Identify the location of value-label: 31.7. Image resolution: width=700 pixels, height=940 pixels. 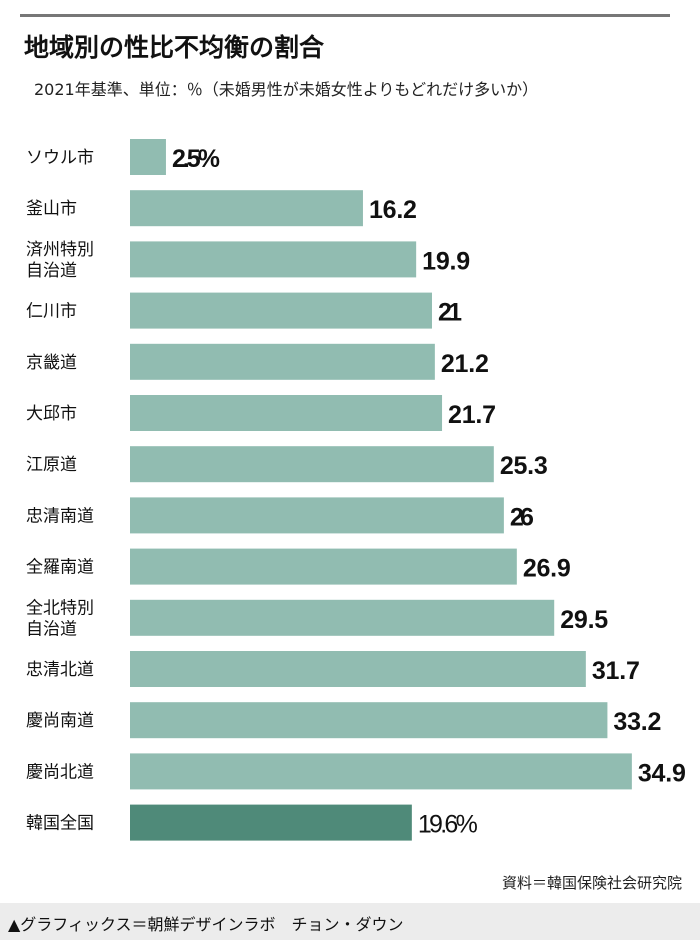
(616, 671).